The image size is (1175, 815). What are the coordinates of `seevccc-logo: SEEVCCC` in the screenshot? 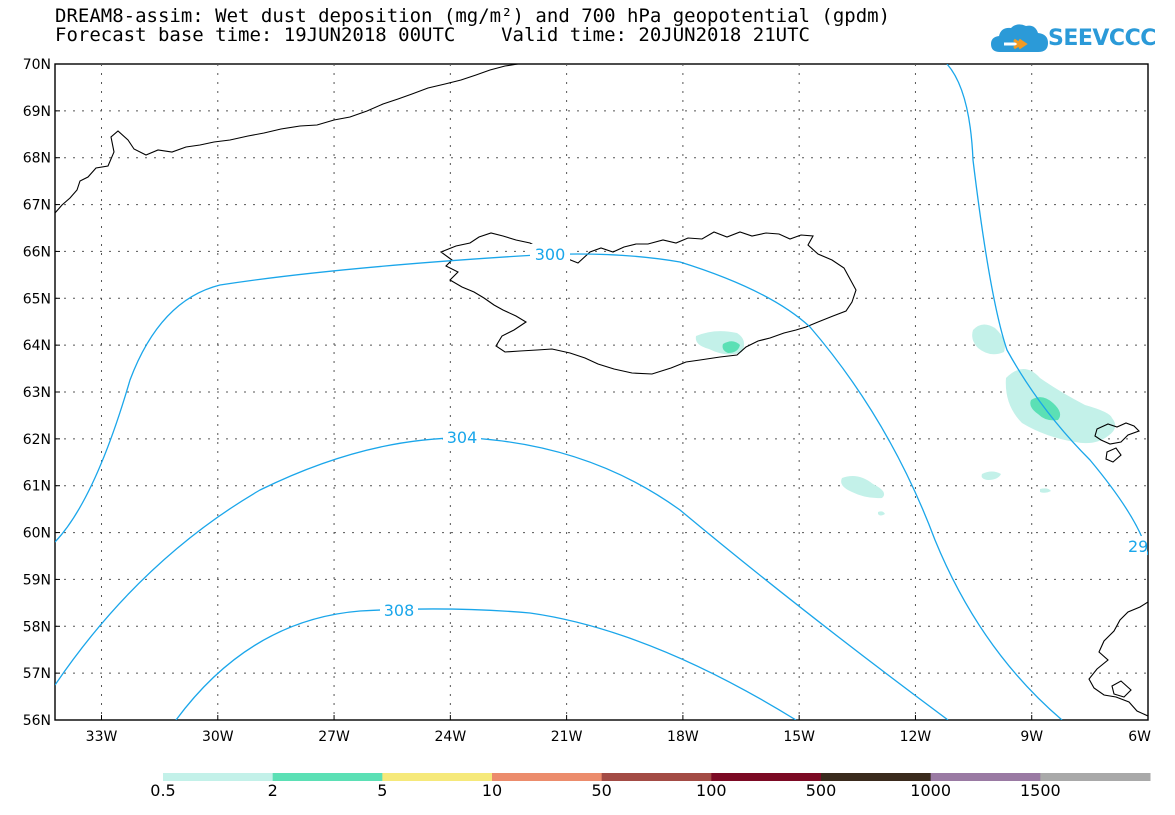 It's located at (1073, 39).